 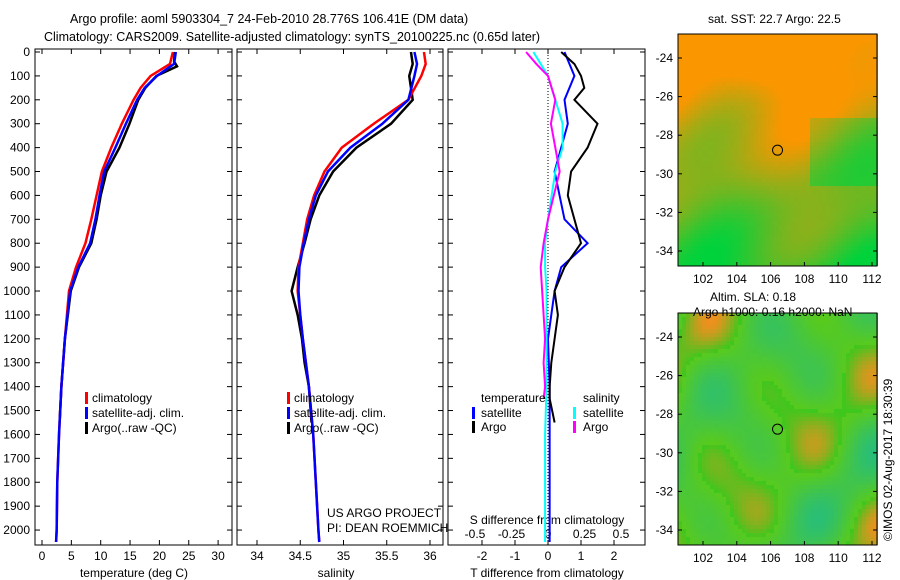 I want to click on s-diff-tick-label: -0.25, so click(x=512, y=534).